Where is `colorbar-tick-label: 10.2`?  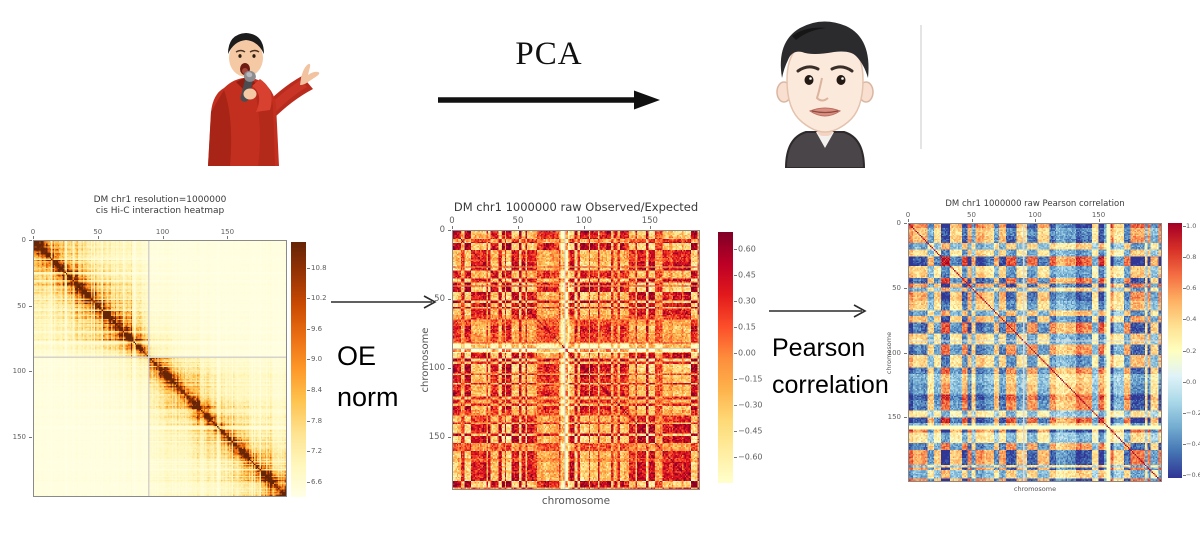 colorbar-tick-label: 10.2 is located at coordinates (319, 298).